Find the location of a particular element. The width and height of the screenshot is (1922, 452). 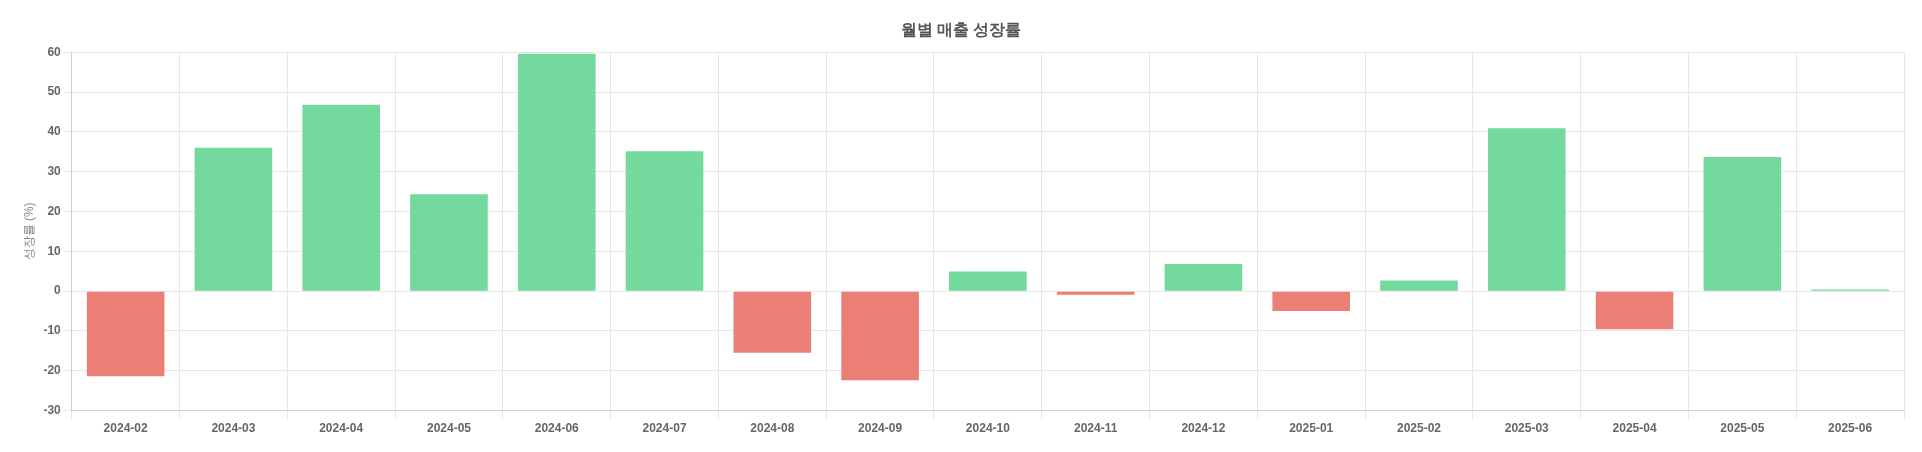

x-tick-label: 2025-04 is located at coordinates (1634, 428).